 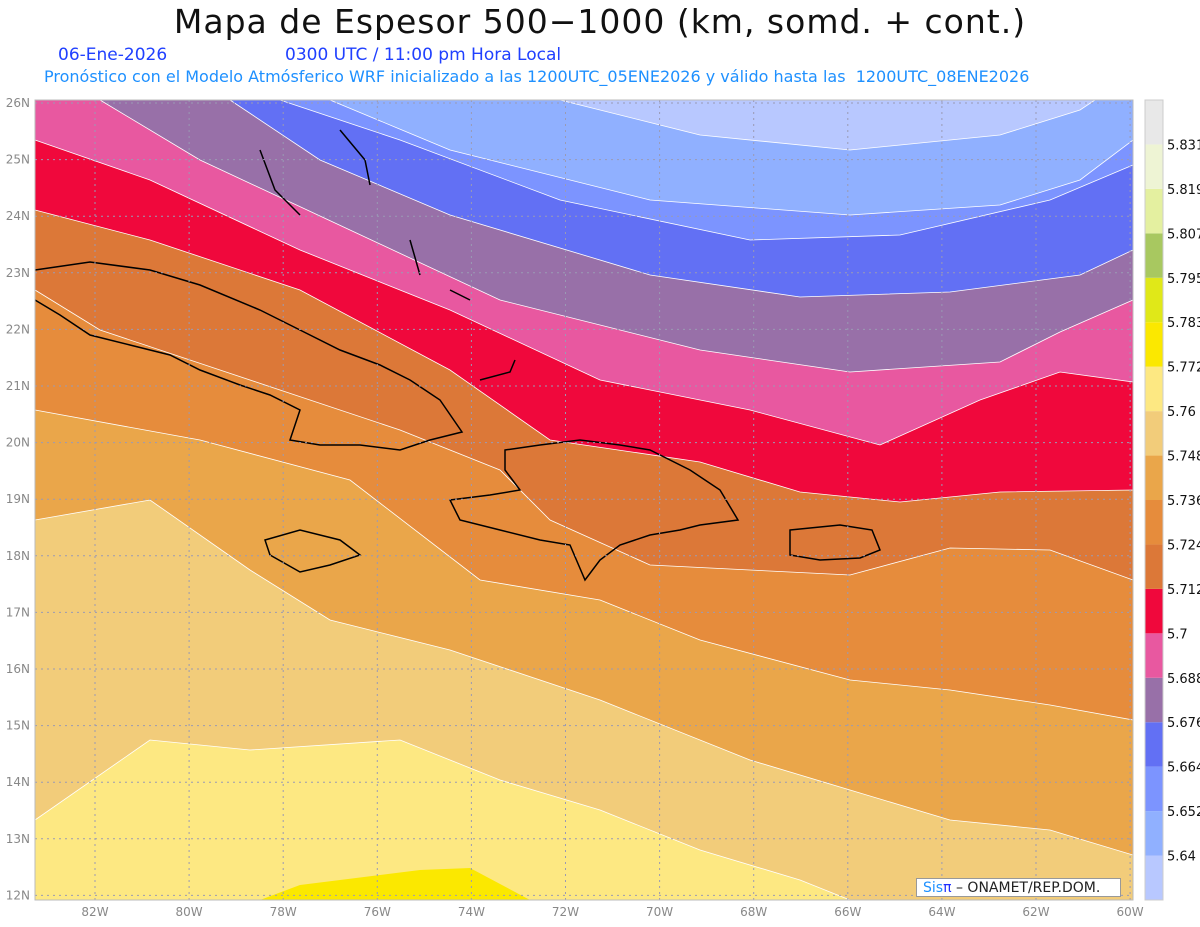 I want to click on colorbar-label: 5.76, so click(x=1181, y=412).